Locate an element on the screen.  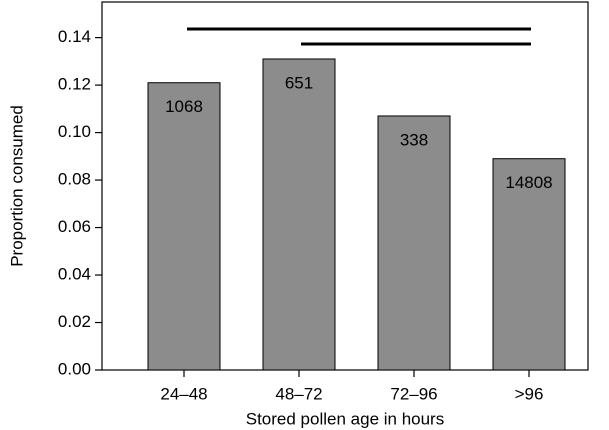
sample-size-label: 651 is located at coordinates (299, 82).